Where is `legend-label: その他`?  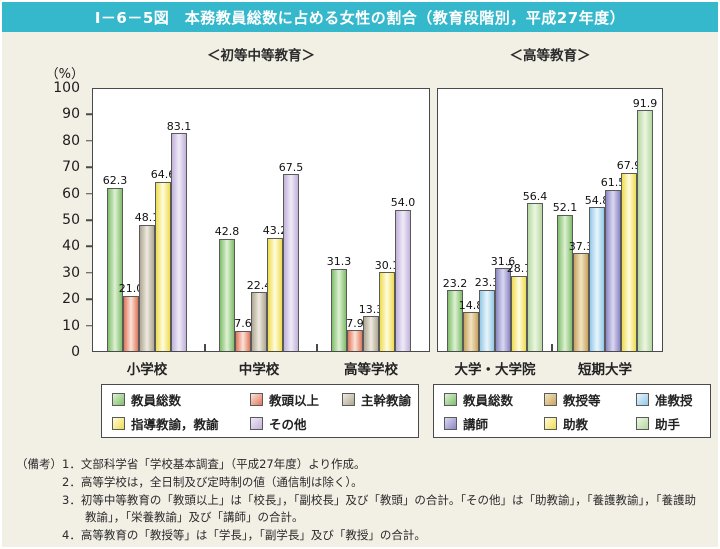 legend-label: その他 is located at coordinates (288, 424).